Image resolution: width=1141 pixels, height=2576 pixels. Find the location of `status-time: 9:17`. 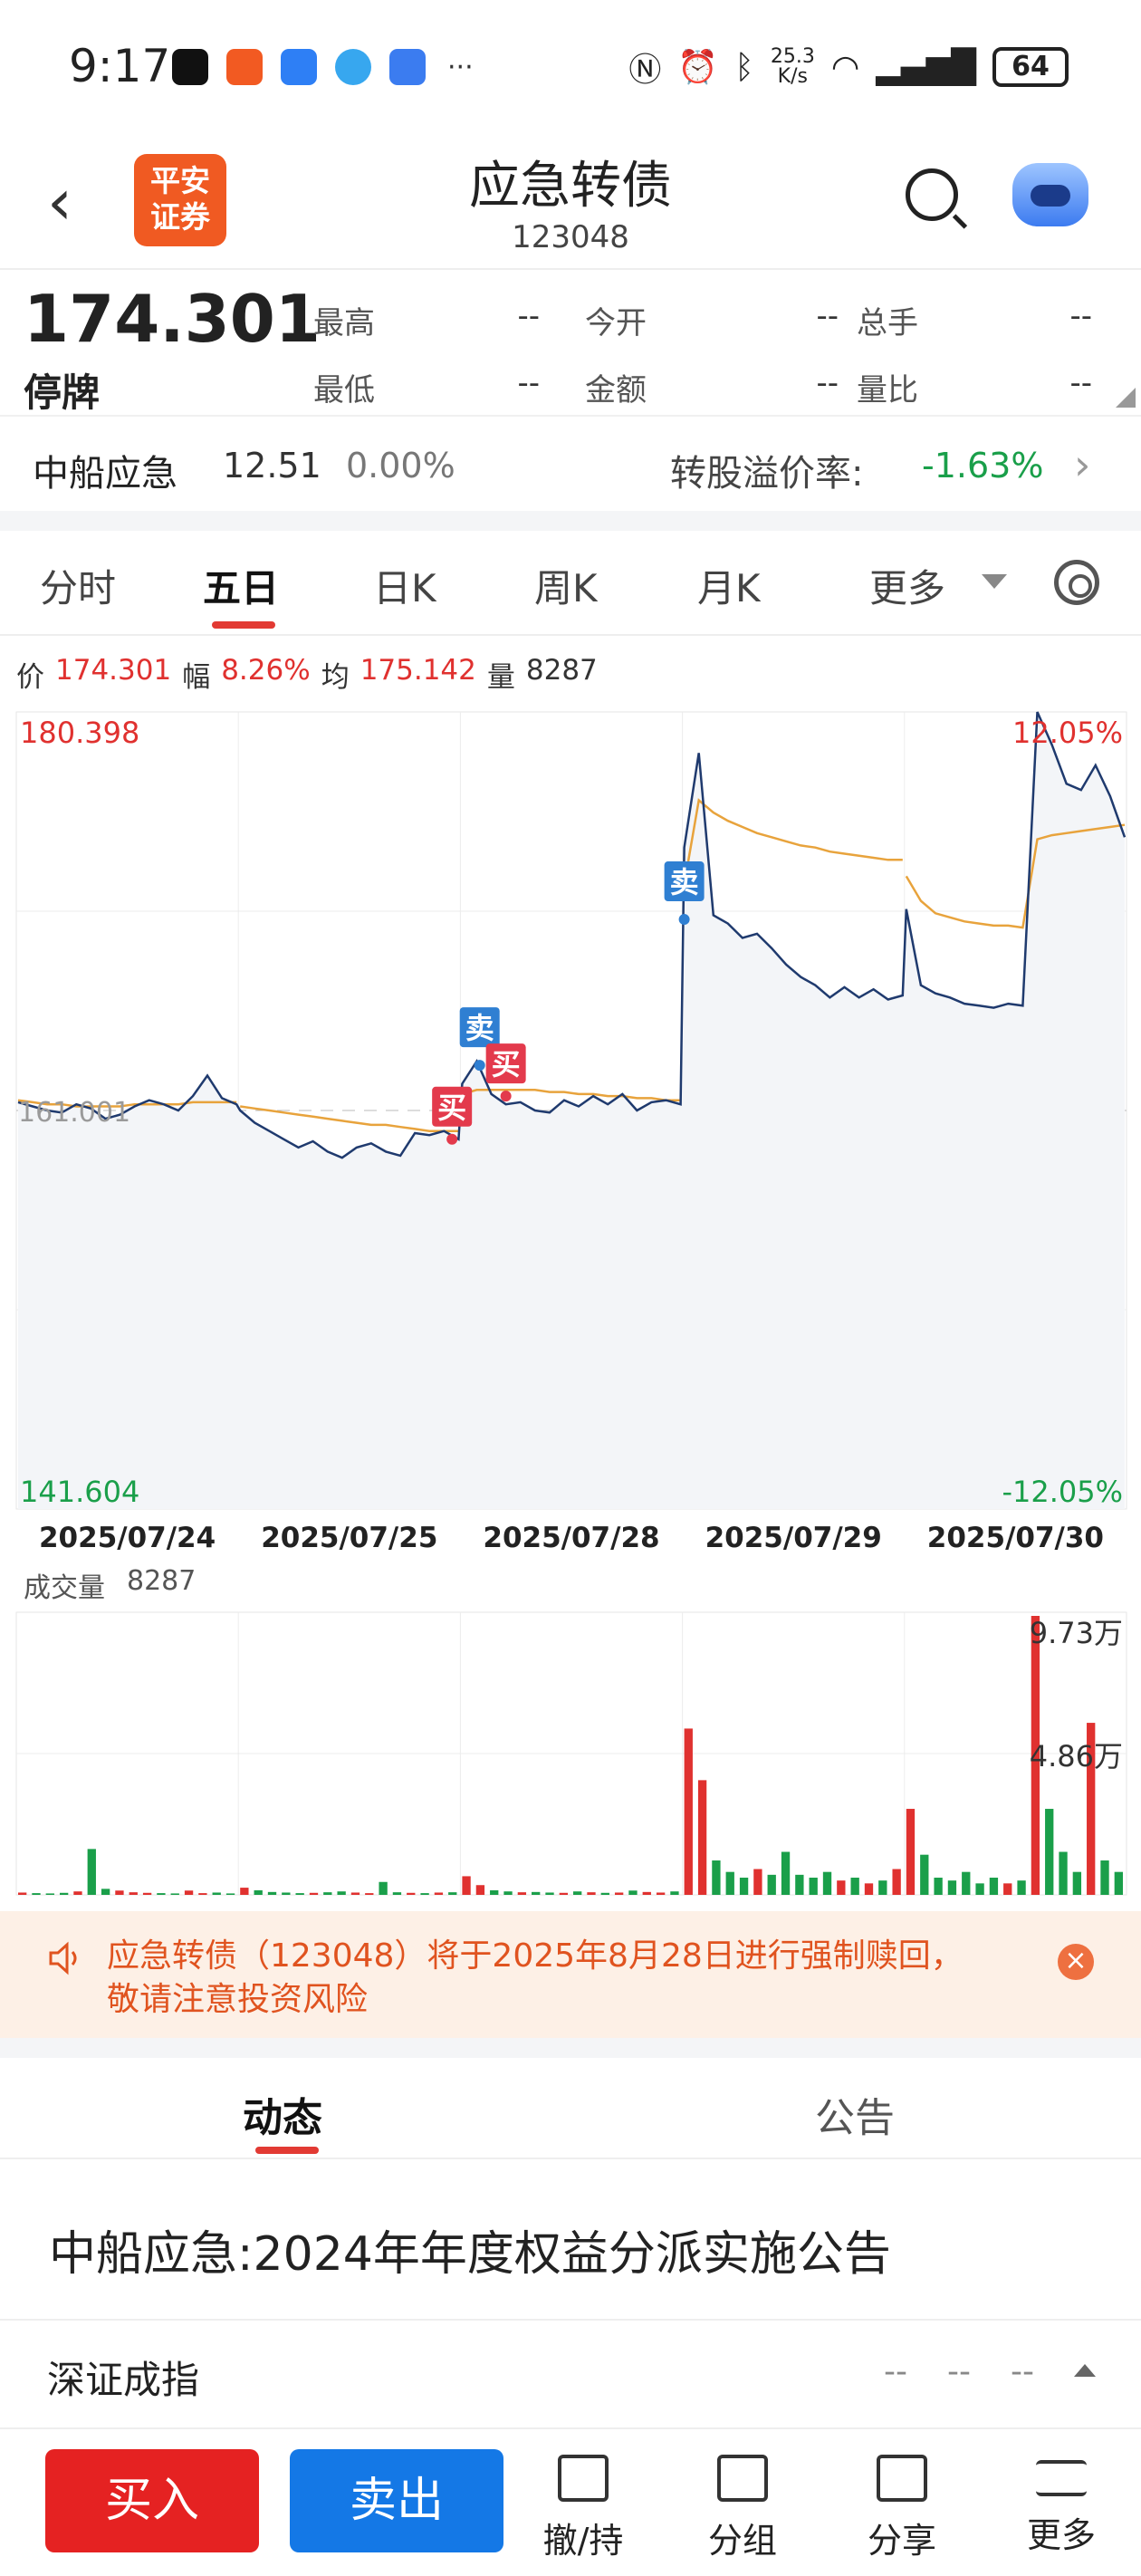

status-time: 9:17 is located at coordinates (120, 66).